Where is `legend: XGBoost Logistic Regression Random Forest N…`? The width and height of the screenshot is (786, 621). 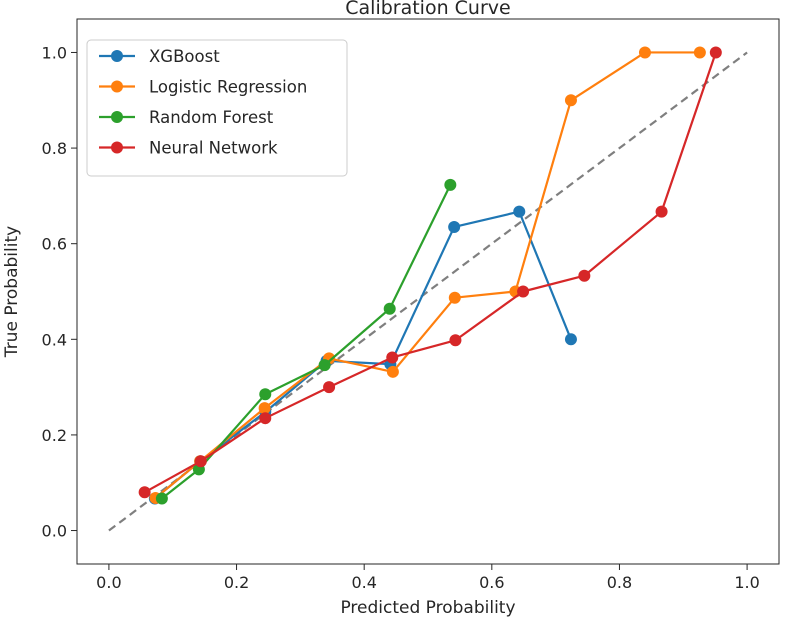
legend: XGBoost Logistic Regression Random Forest N… is located at coordinates (217, 108).